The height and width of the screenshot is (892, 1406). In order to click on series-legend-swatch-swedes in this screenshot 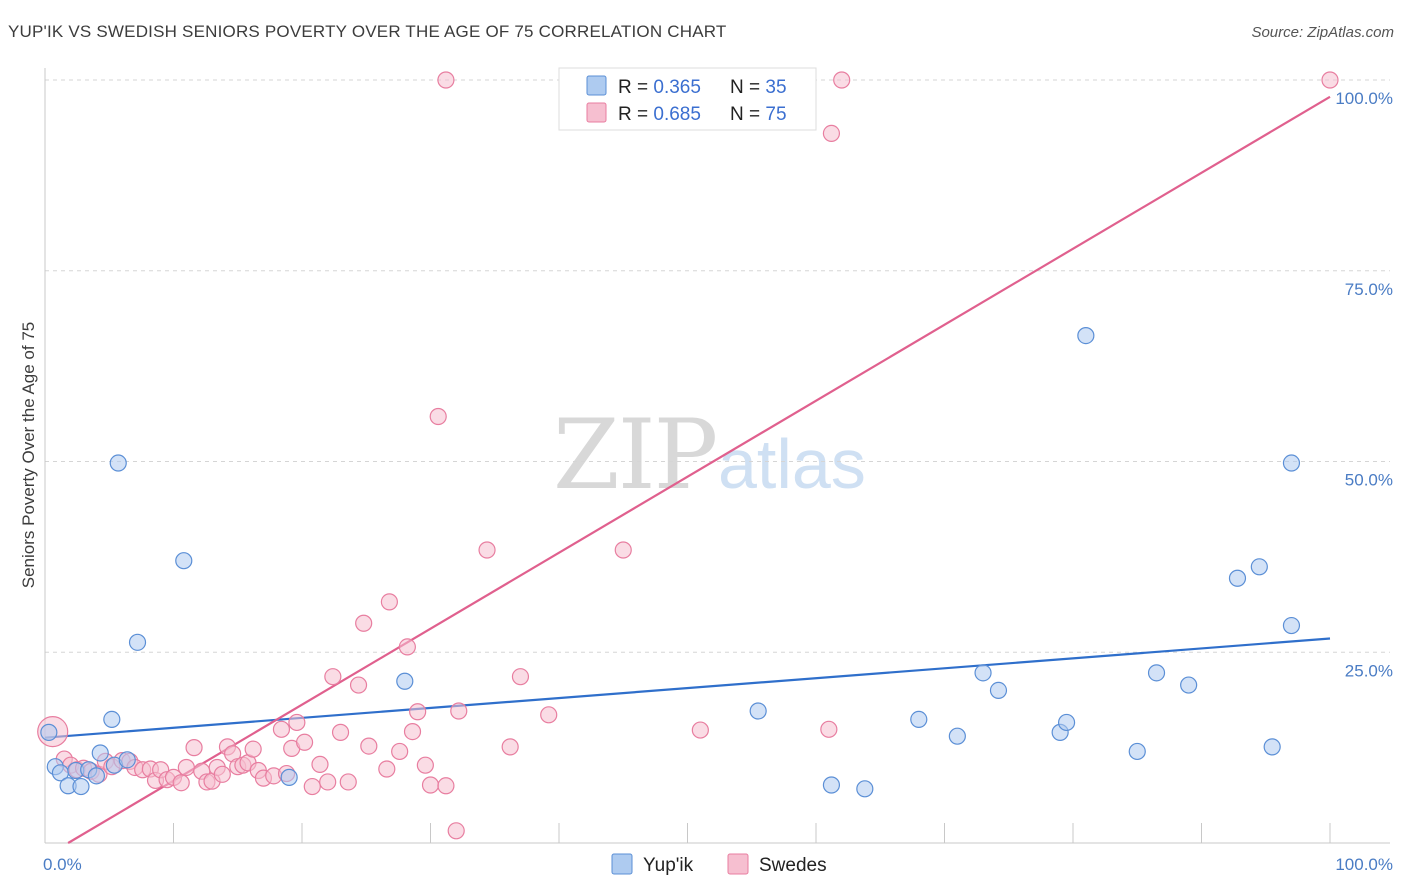, I will do `click(738, 864)`.